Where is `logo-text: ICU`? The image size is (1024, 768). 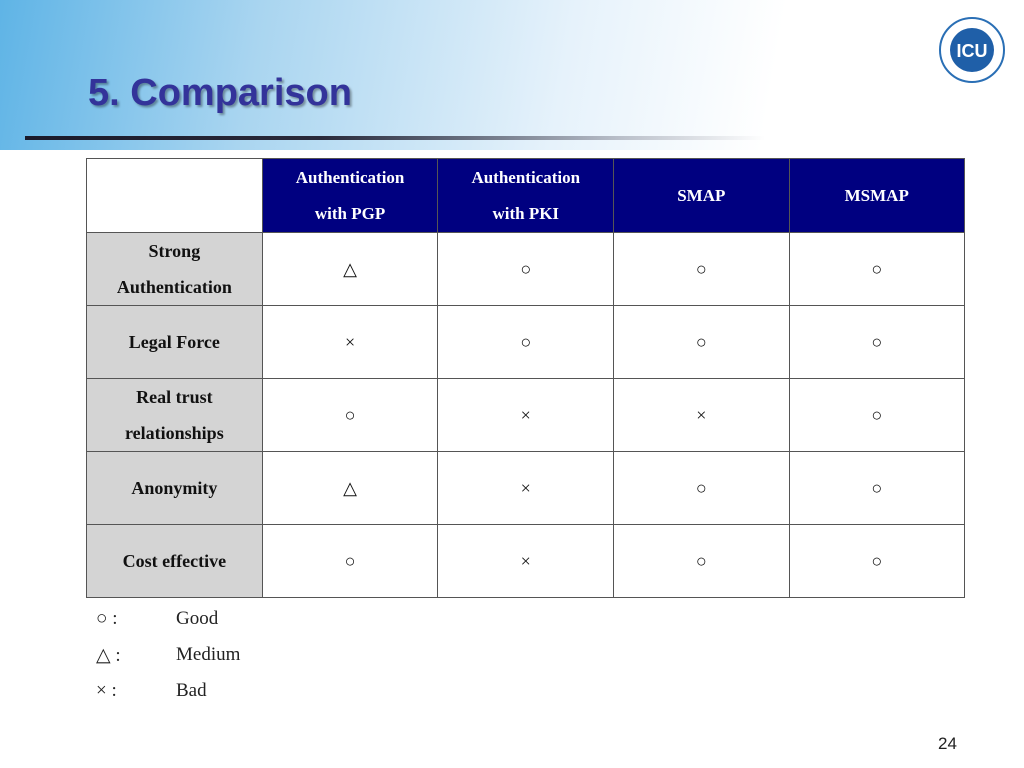
logo-text: ICU is located at coordinates (972, 51).